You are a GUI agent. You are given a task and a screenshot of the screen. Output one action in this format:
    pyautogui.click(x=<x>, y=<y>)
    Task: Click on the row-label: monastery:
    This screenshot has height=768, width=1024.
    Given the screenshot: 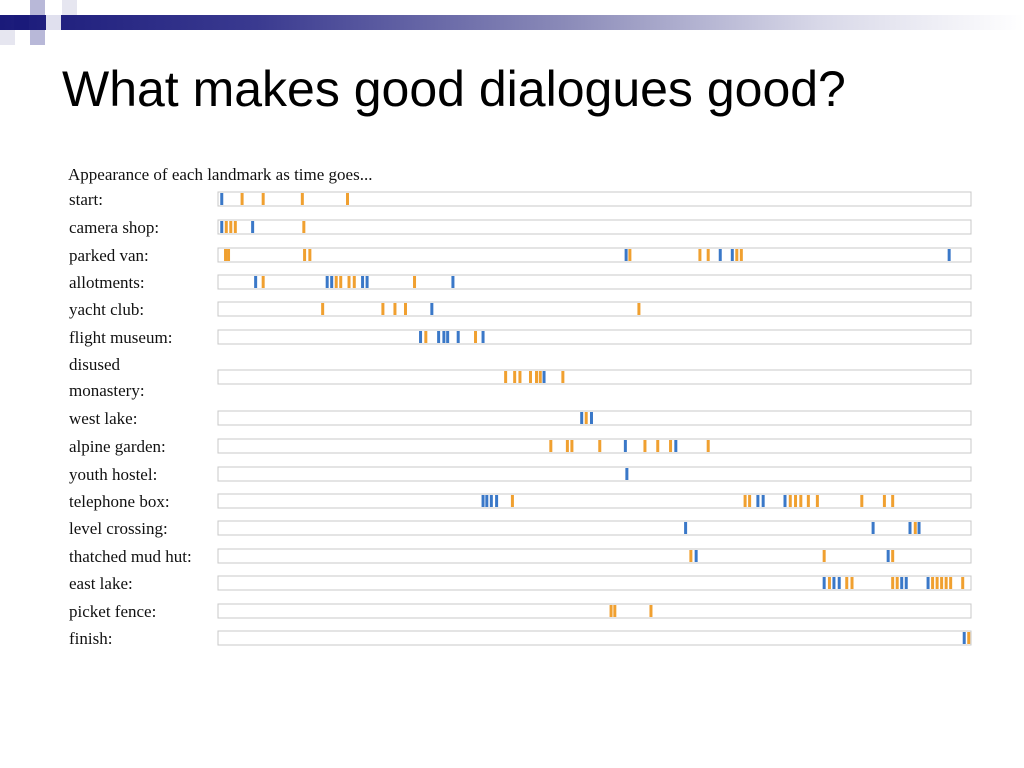 What is the action you would take?
    pyautogui.click(x=107, y=390)
    